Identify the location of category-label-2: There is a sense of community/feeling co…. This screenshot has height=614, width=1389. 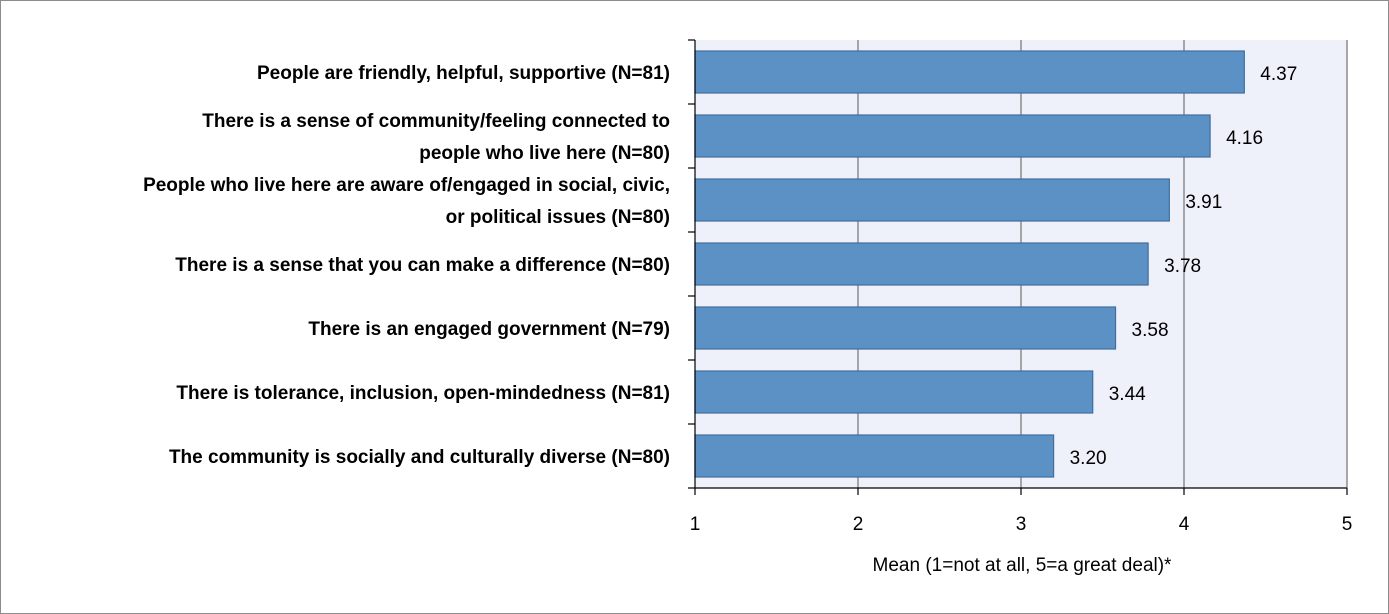
(436, 137).